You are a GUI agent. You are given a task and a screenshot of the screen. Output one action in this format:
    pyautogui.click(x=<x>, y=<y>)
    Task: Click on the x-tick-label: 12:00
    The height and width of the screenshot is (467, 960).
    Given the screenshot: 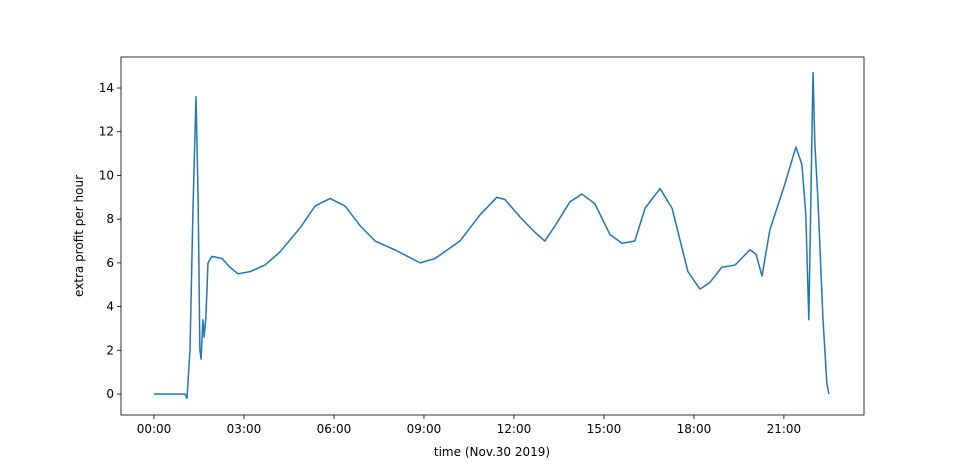 What is the action you would take?
    pyautogui.click(x=514, y=429)
    